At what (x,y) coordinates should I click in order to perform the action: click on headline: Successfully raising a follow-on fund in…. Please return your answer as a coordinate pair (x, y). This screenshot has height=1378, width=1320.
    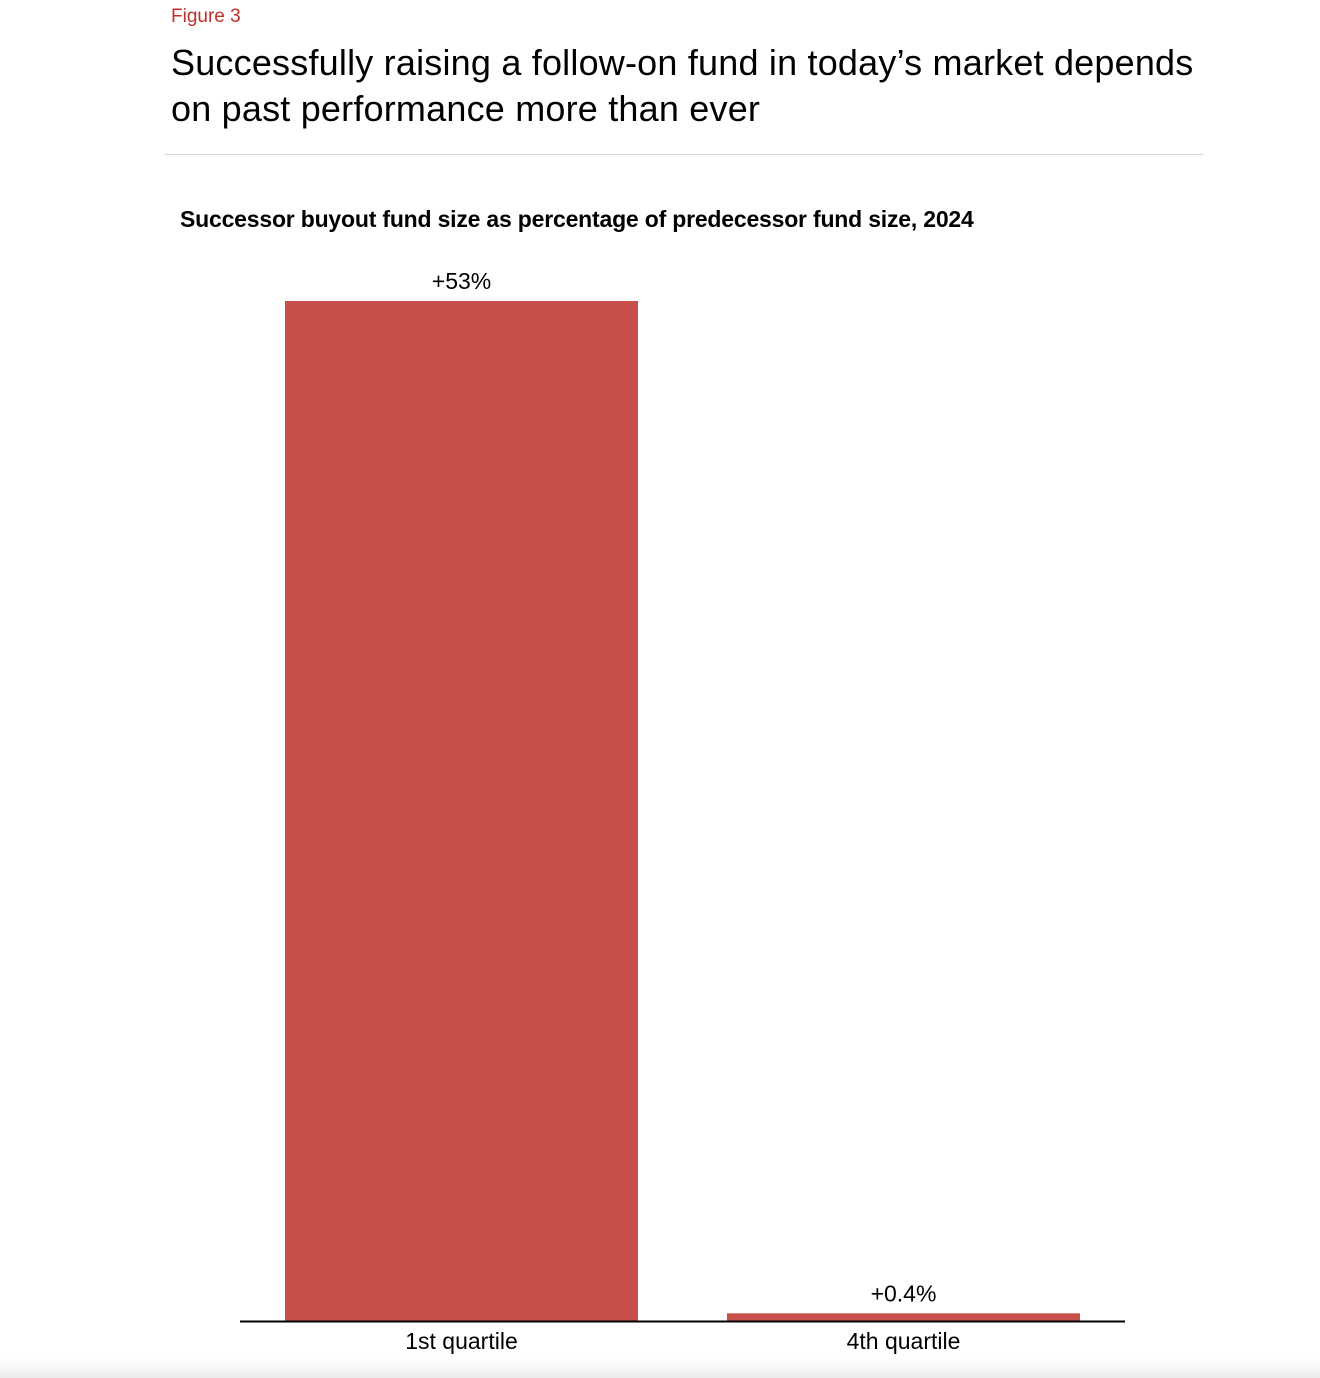
    Looking at the image, I should click on (682, 85).